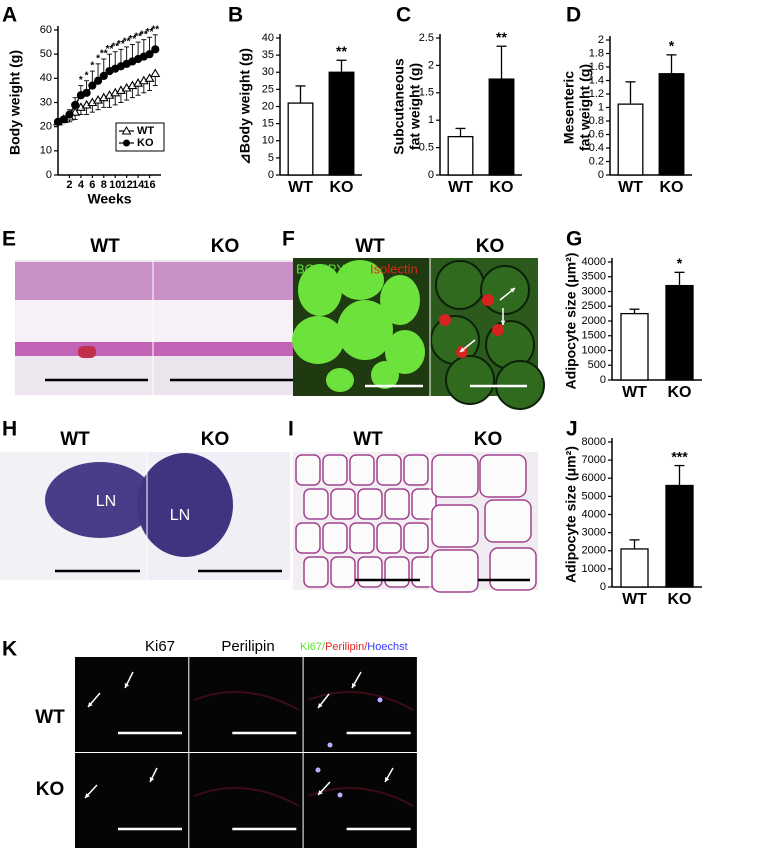  What do you see at coordinates (426, 93) in the screenshot?
I see `y-tick-label: 1.5` at bounding box center [426, 93].